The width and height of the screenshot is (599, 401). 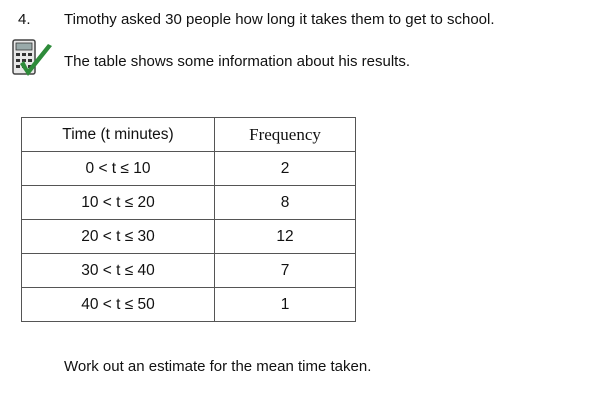 What do you see at coordinates (285, 236) in the screenshot?
I see `frequency-cell: 12` at bounding box center [285, 236].